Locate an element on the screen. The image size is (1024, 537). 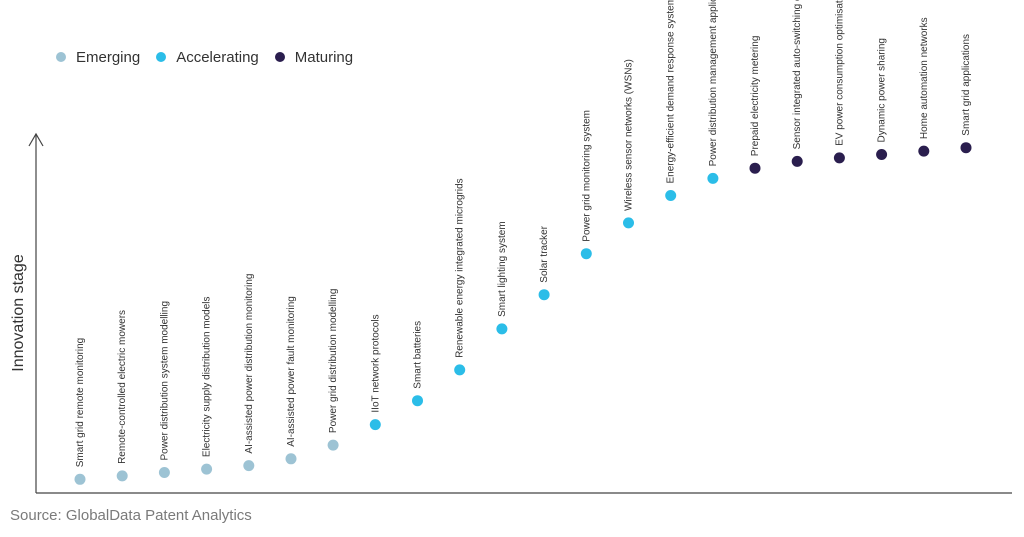
point-energy-efficient-demand-response-systems is located at coordinates (671, 195).